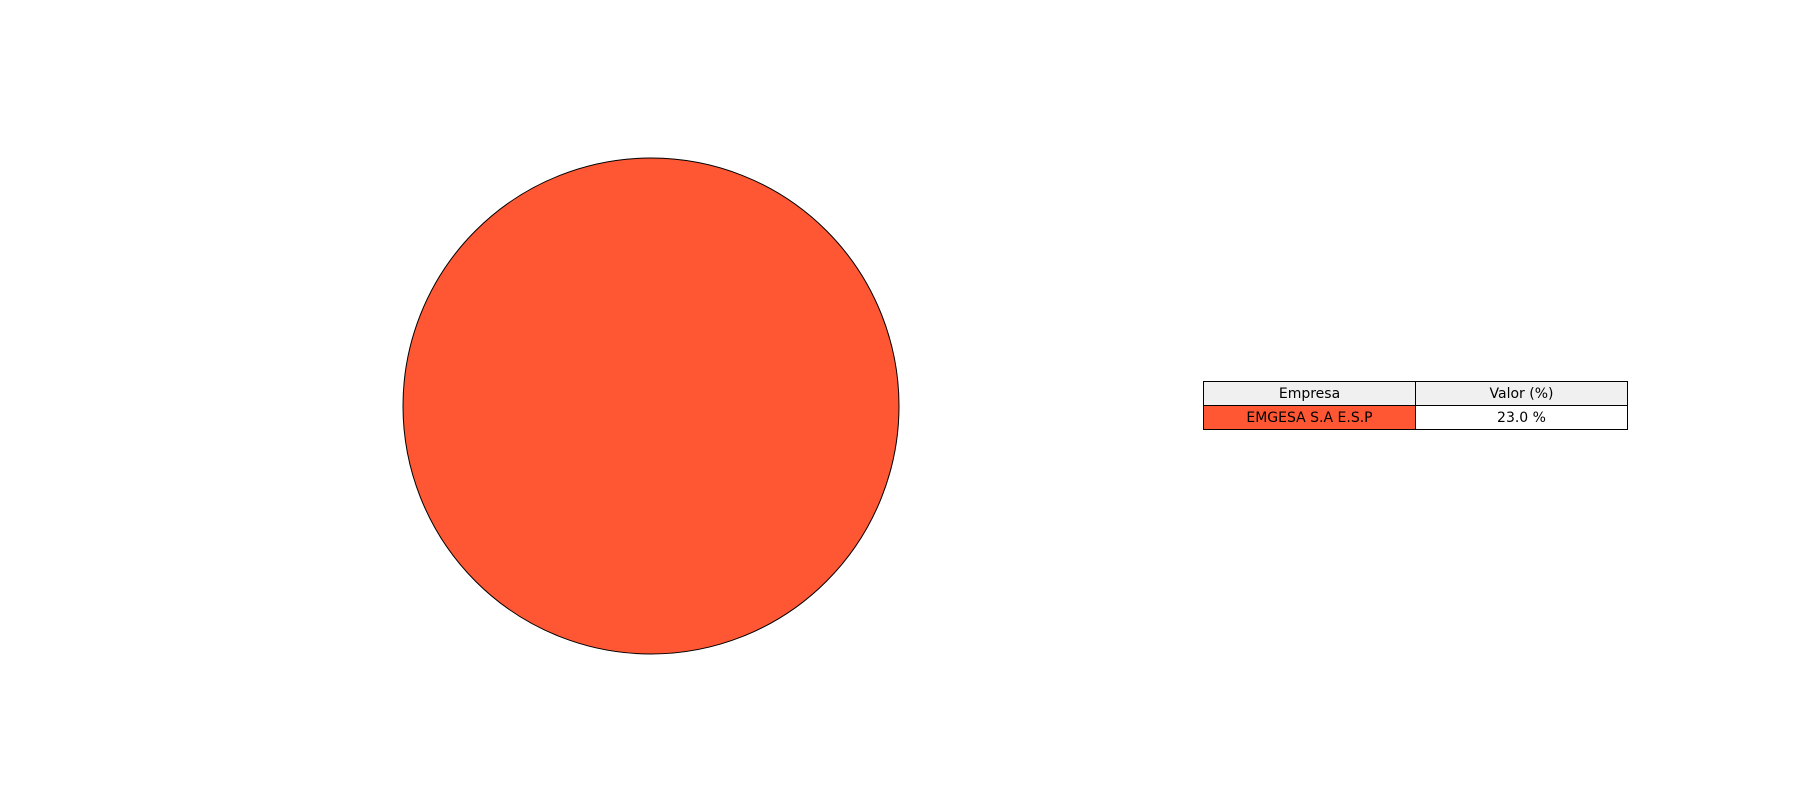  I want to click on legend-label-cell: EMGESA S.A E.S.P, so click(1309, 417).